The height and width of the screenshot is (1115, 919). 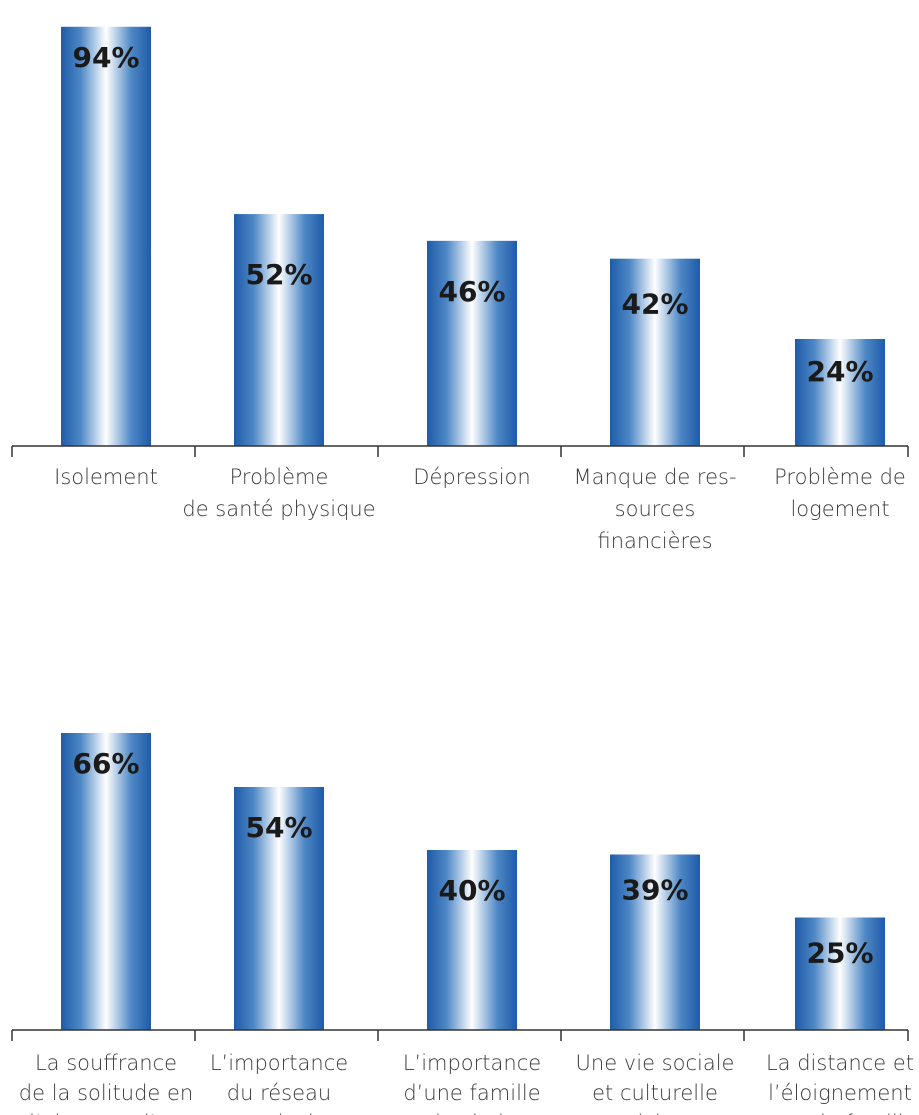 I want to click on value-label-1: 66%, so click(x=105, y=763).